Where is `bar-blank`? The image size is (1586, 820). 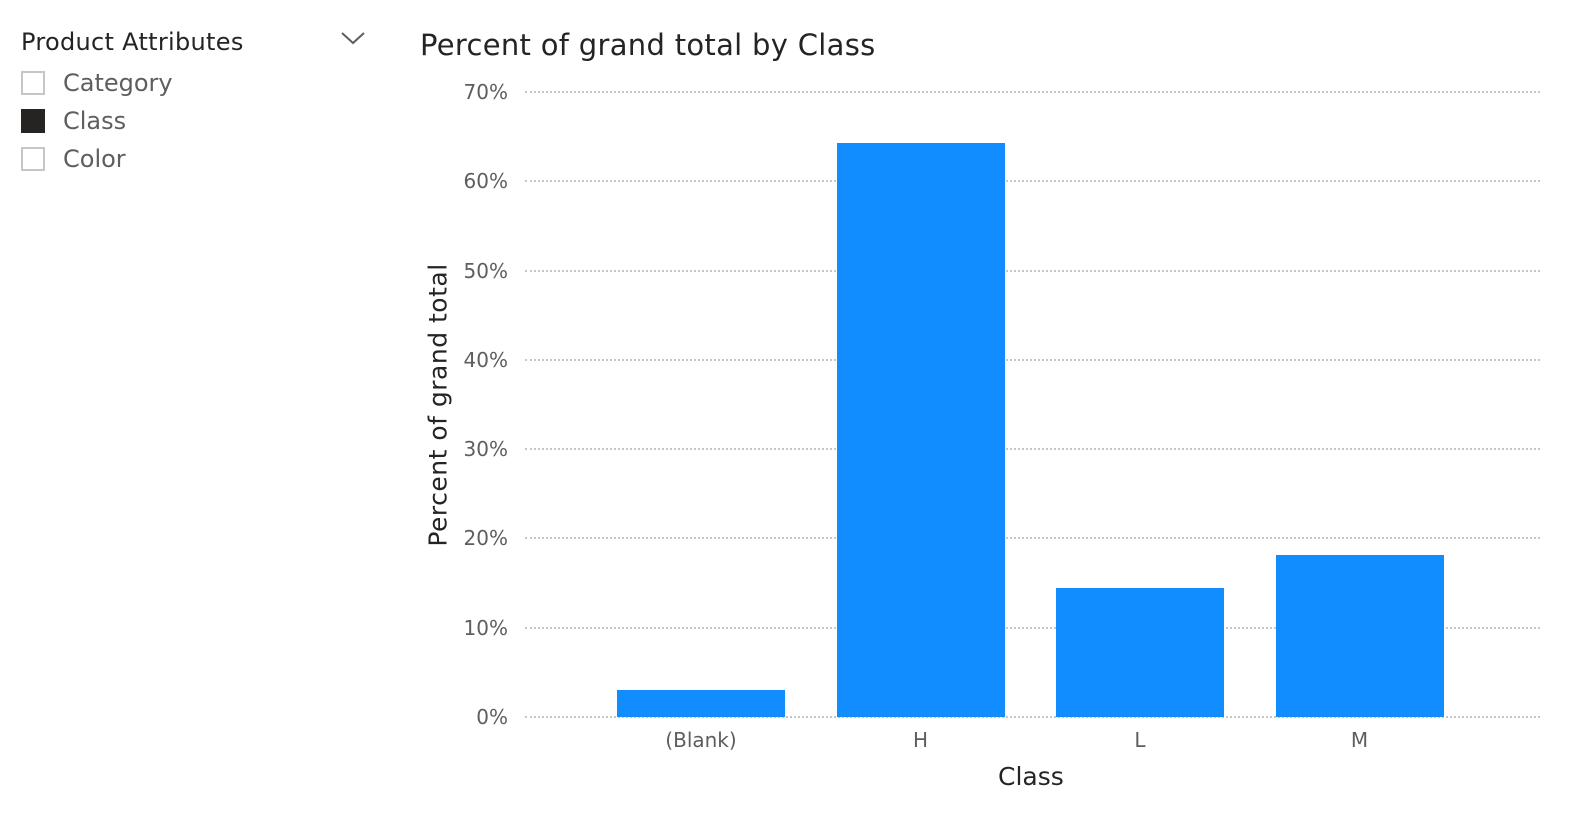
bar-blank is located at coordinates (701, 703).